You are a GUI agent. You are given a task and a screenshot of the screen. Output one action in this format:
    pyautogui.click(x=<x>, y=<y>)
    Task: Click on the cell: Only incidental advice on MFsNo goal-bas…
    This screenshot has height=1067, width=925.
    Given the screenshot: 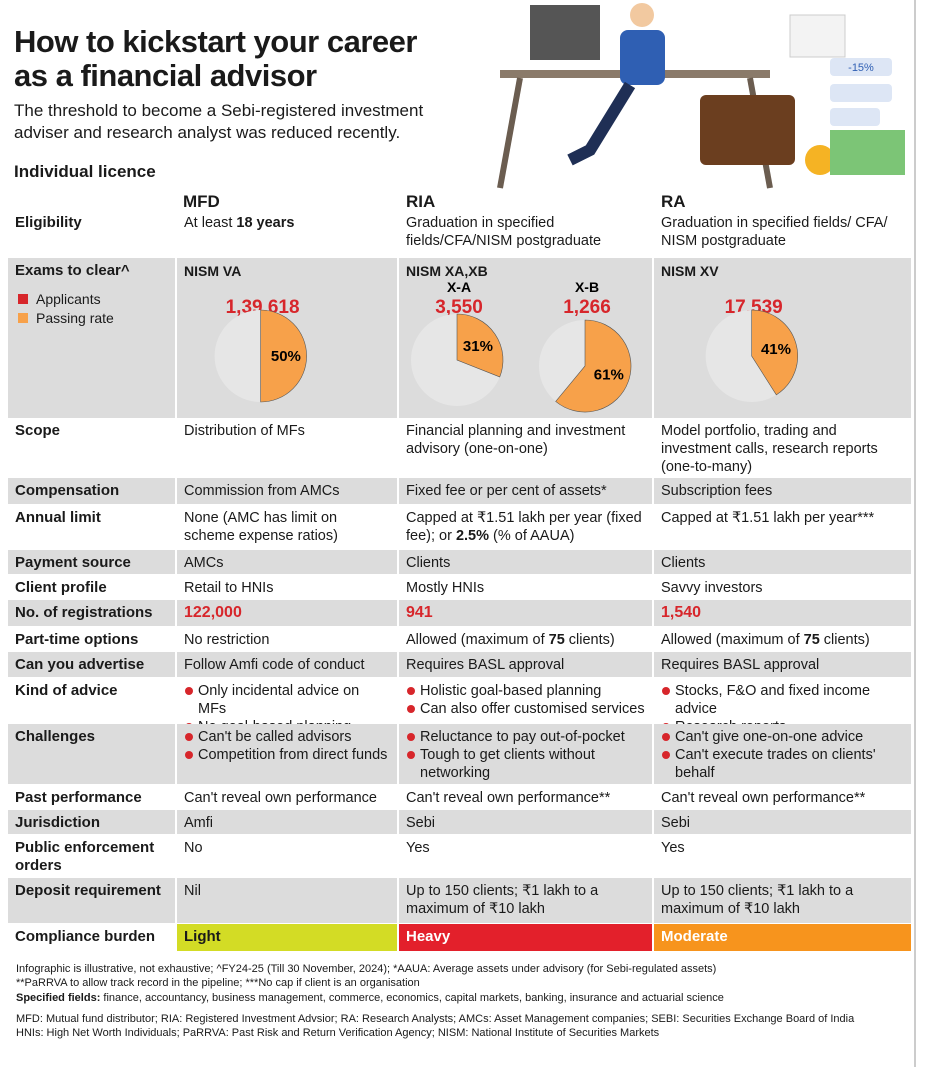 What is the action you would take?
    pyautogui.click(x=287, y=706)
    